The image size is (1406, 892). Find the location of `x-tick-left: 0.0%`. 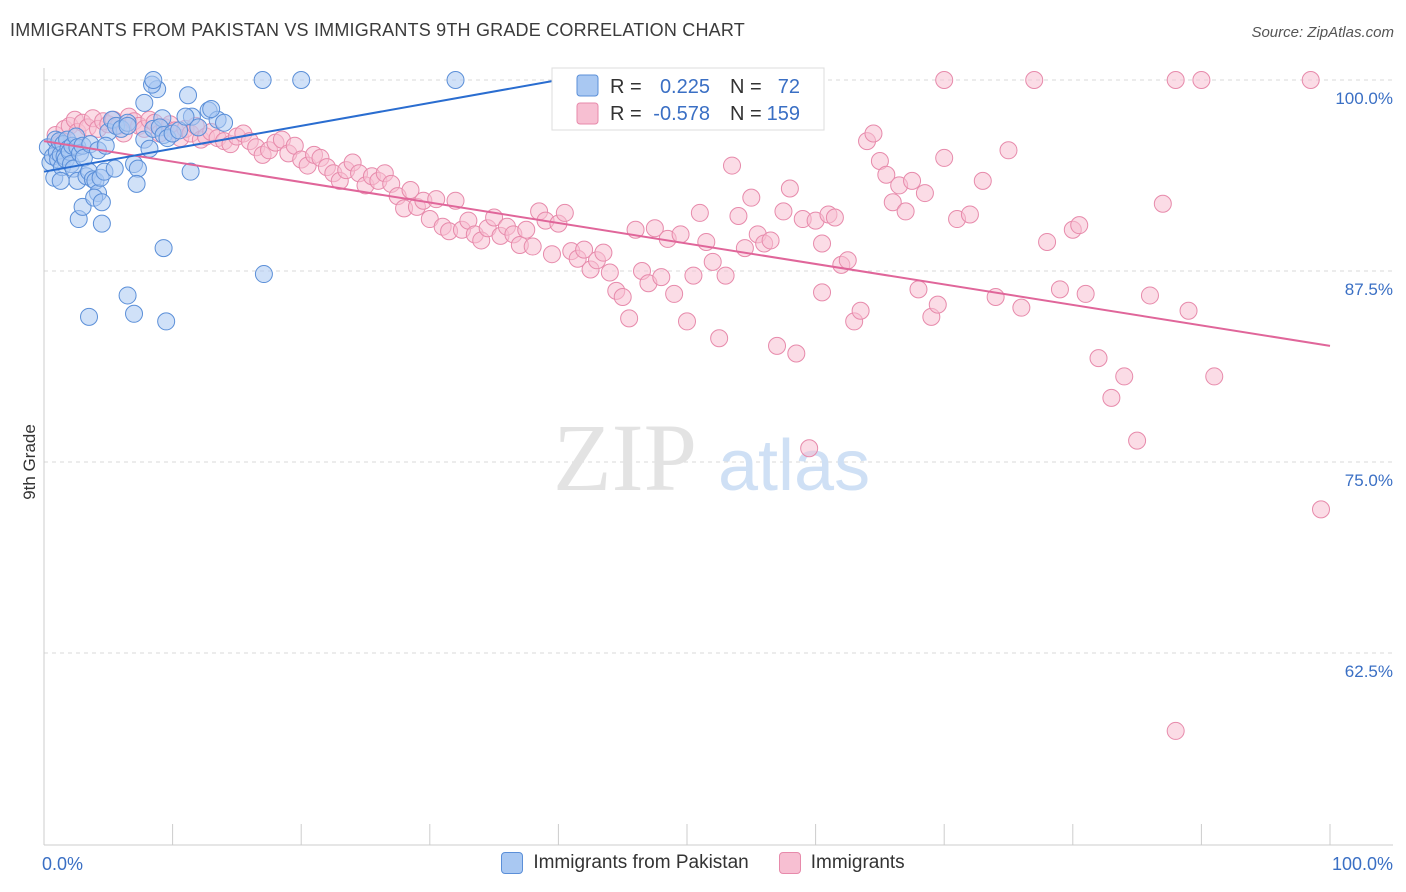

x-tick-left: 0.0% is located at coordinates (62, 864).